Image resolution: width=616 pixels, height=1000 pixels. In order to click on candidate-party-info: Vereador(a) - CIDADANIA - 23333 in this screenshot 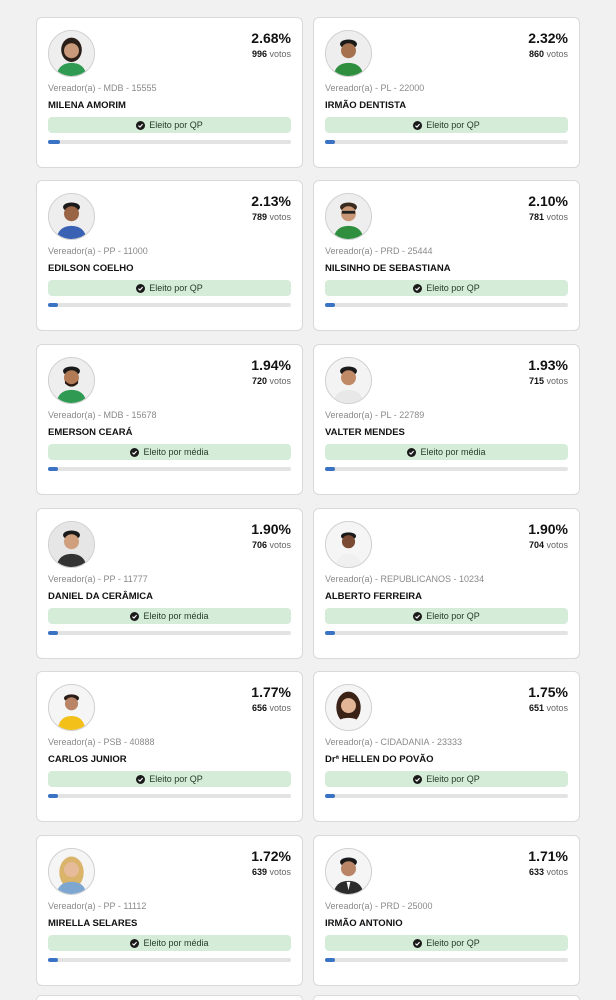, I will do `click(394, 742)`.